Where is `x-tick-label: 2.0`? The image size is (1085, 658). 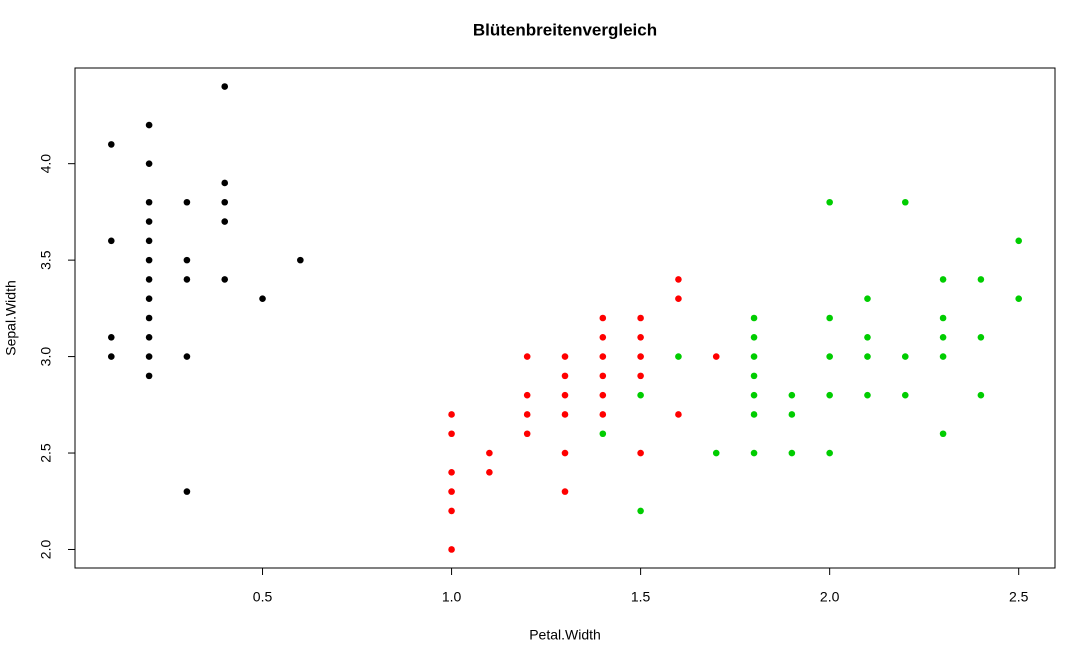 x-tick-label: 2.0 is located at coordinates (830, 597).